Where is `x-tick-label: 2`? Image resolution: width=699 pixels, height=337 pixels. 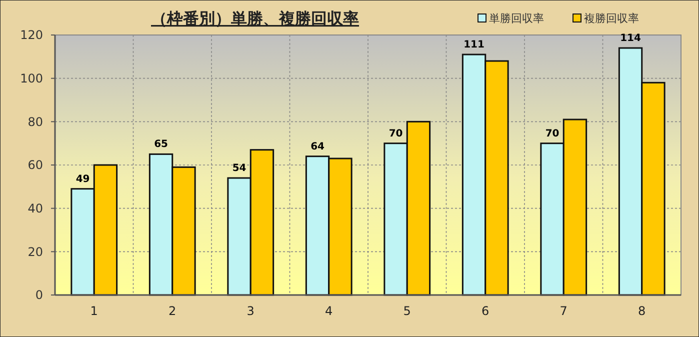
x-tick-label: 2 is located at coordinates (172, 311).